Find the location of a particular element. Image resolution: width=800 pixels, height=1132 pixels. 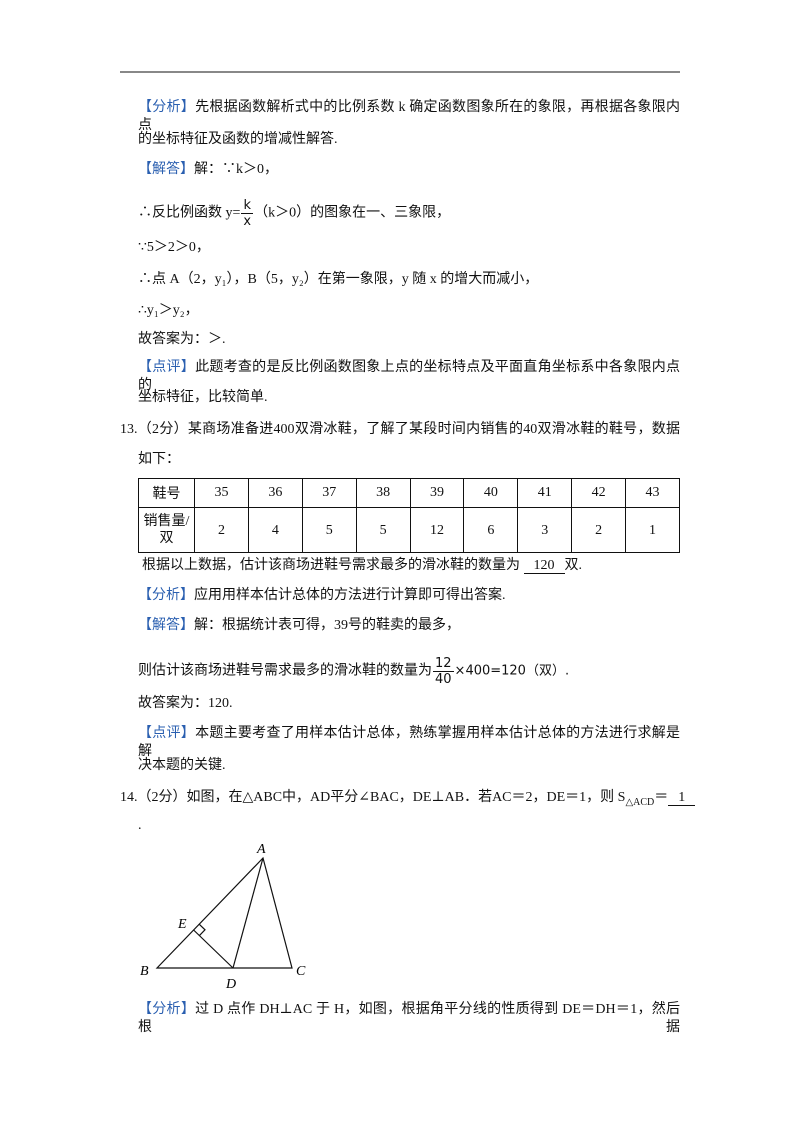

triangle-figure is located at coordinates (224, 912).